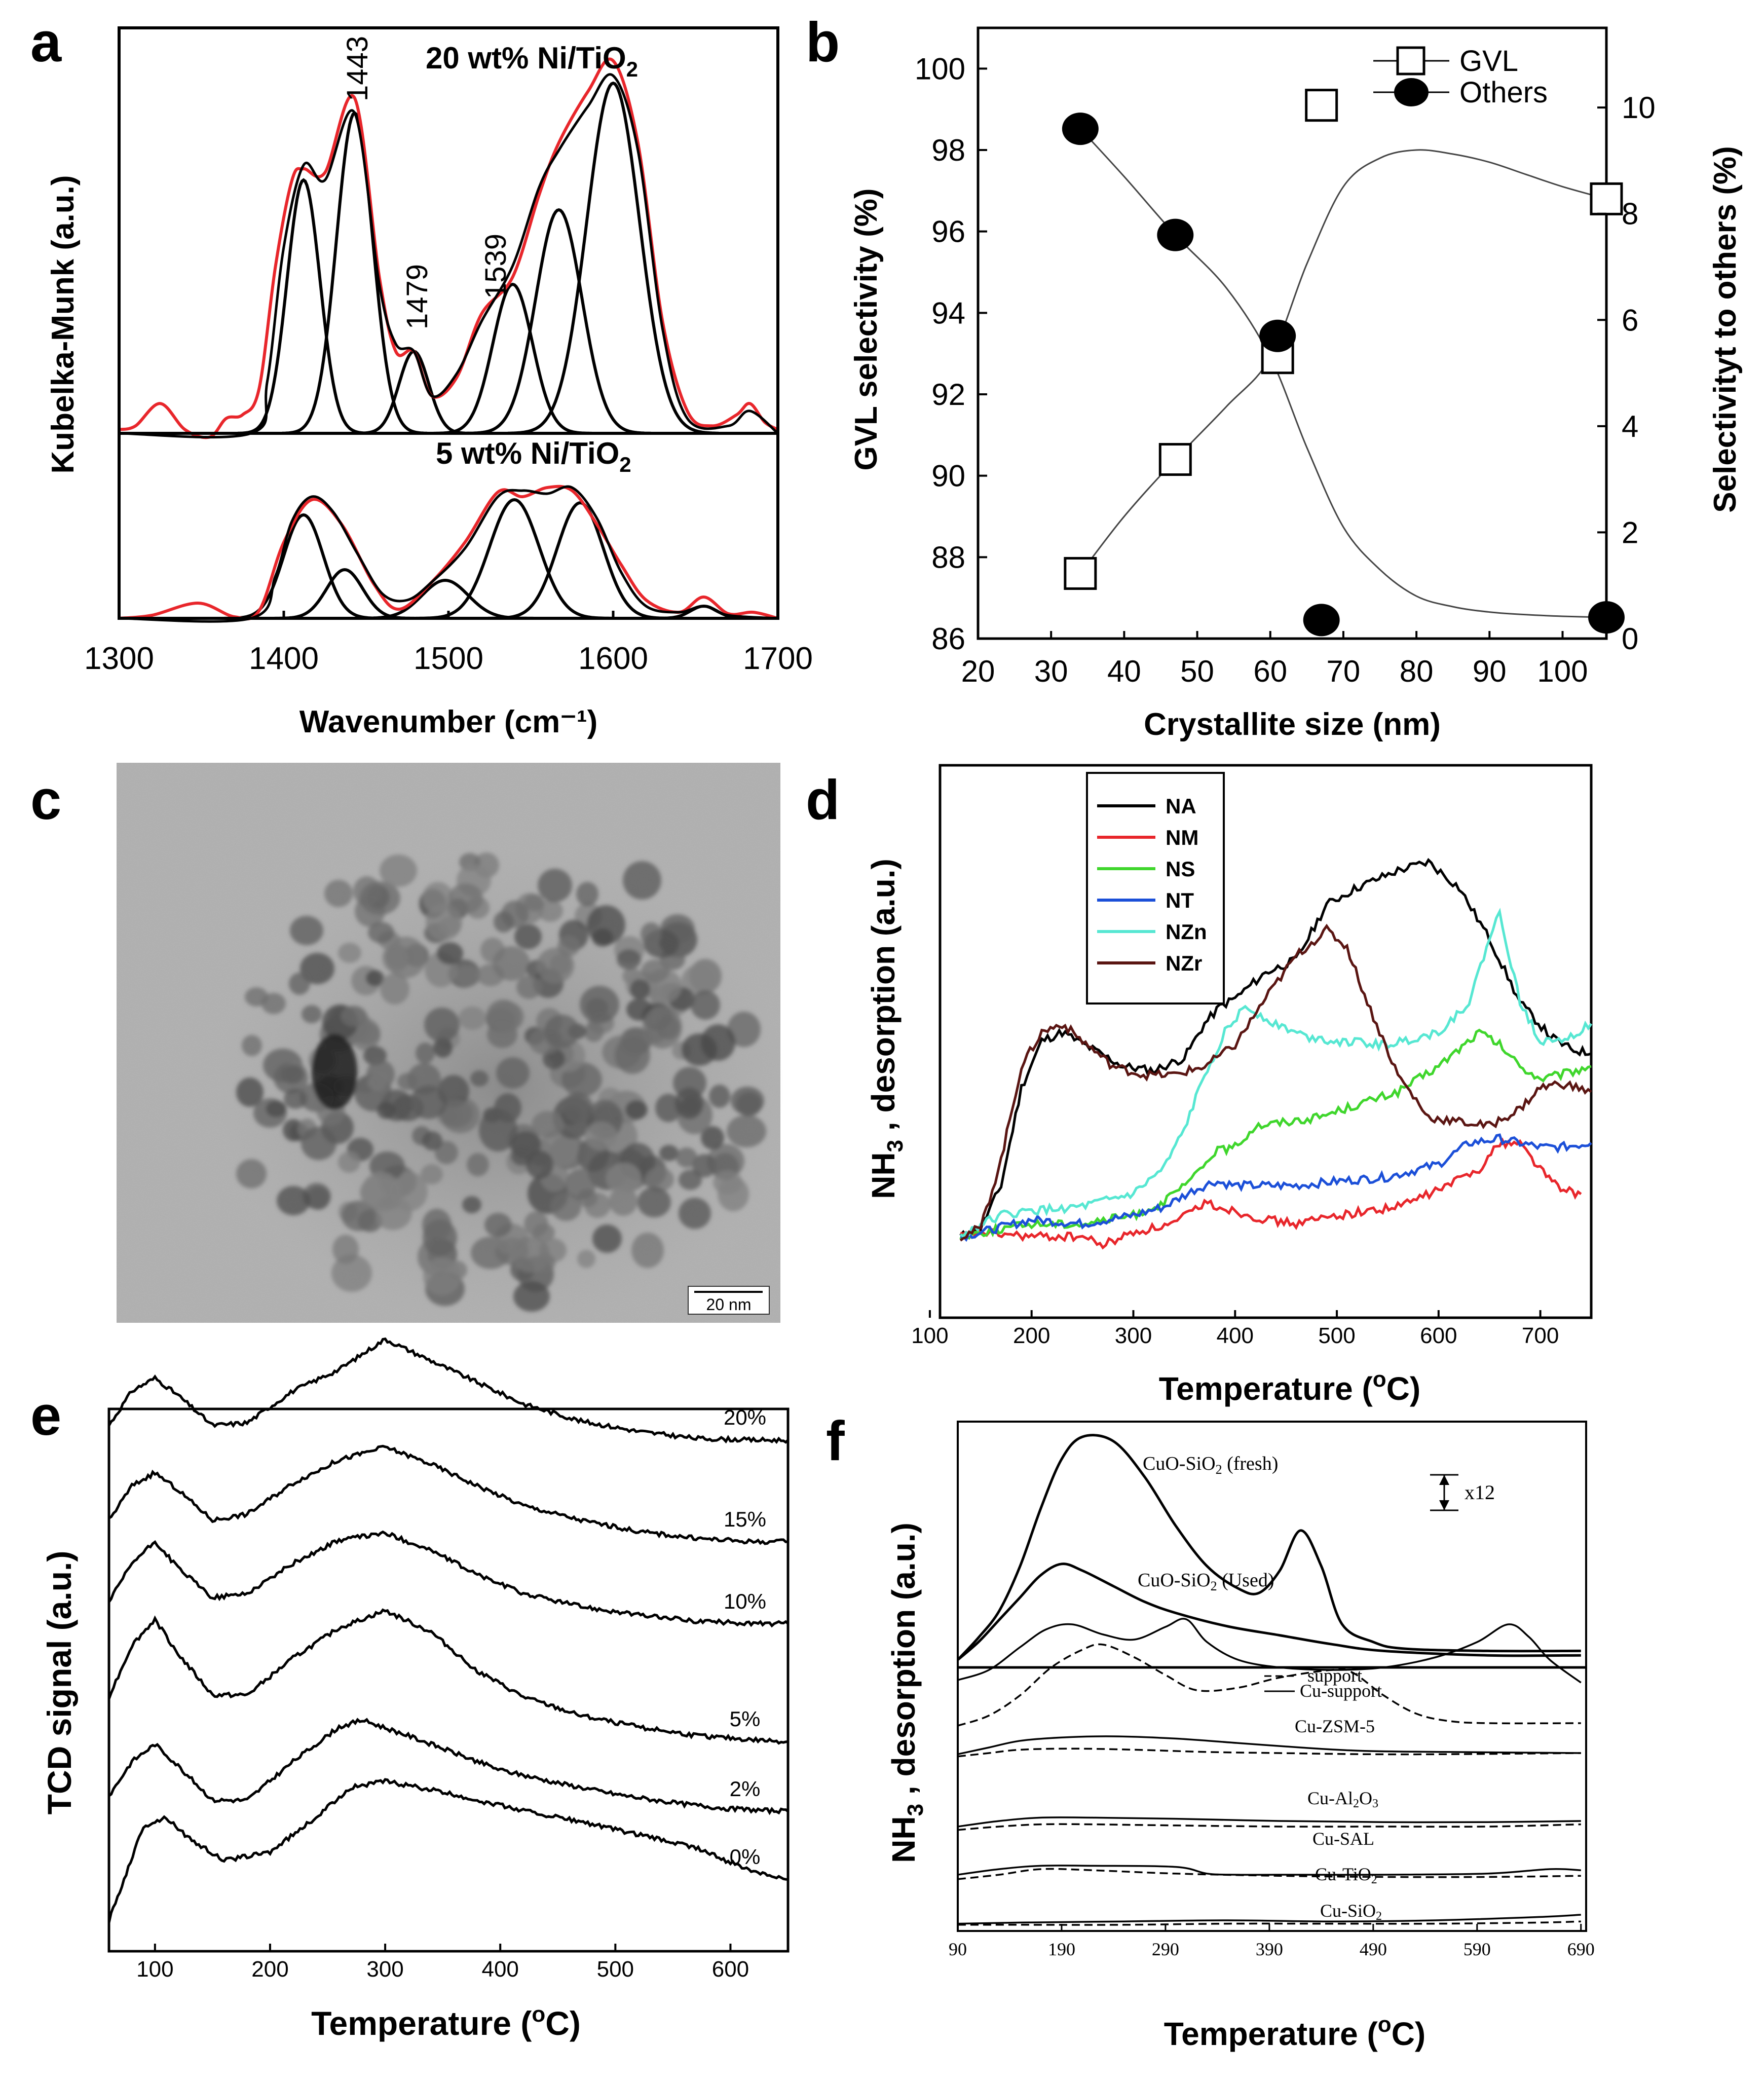 The width and height of the screenshot is (1764, 2082). I want to click on label-cu-zsm5: Cu-ZSM-5, so click(1335, 1726).